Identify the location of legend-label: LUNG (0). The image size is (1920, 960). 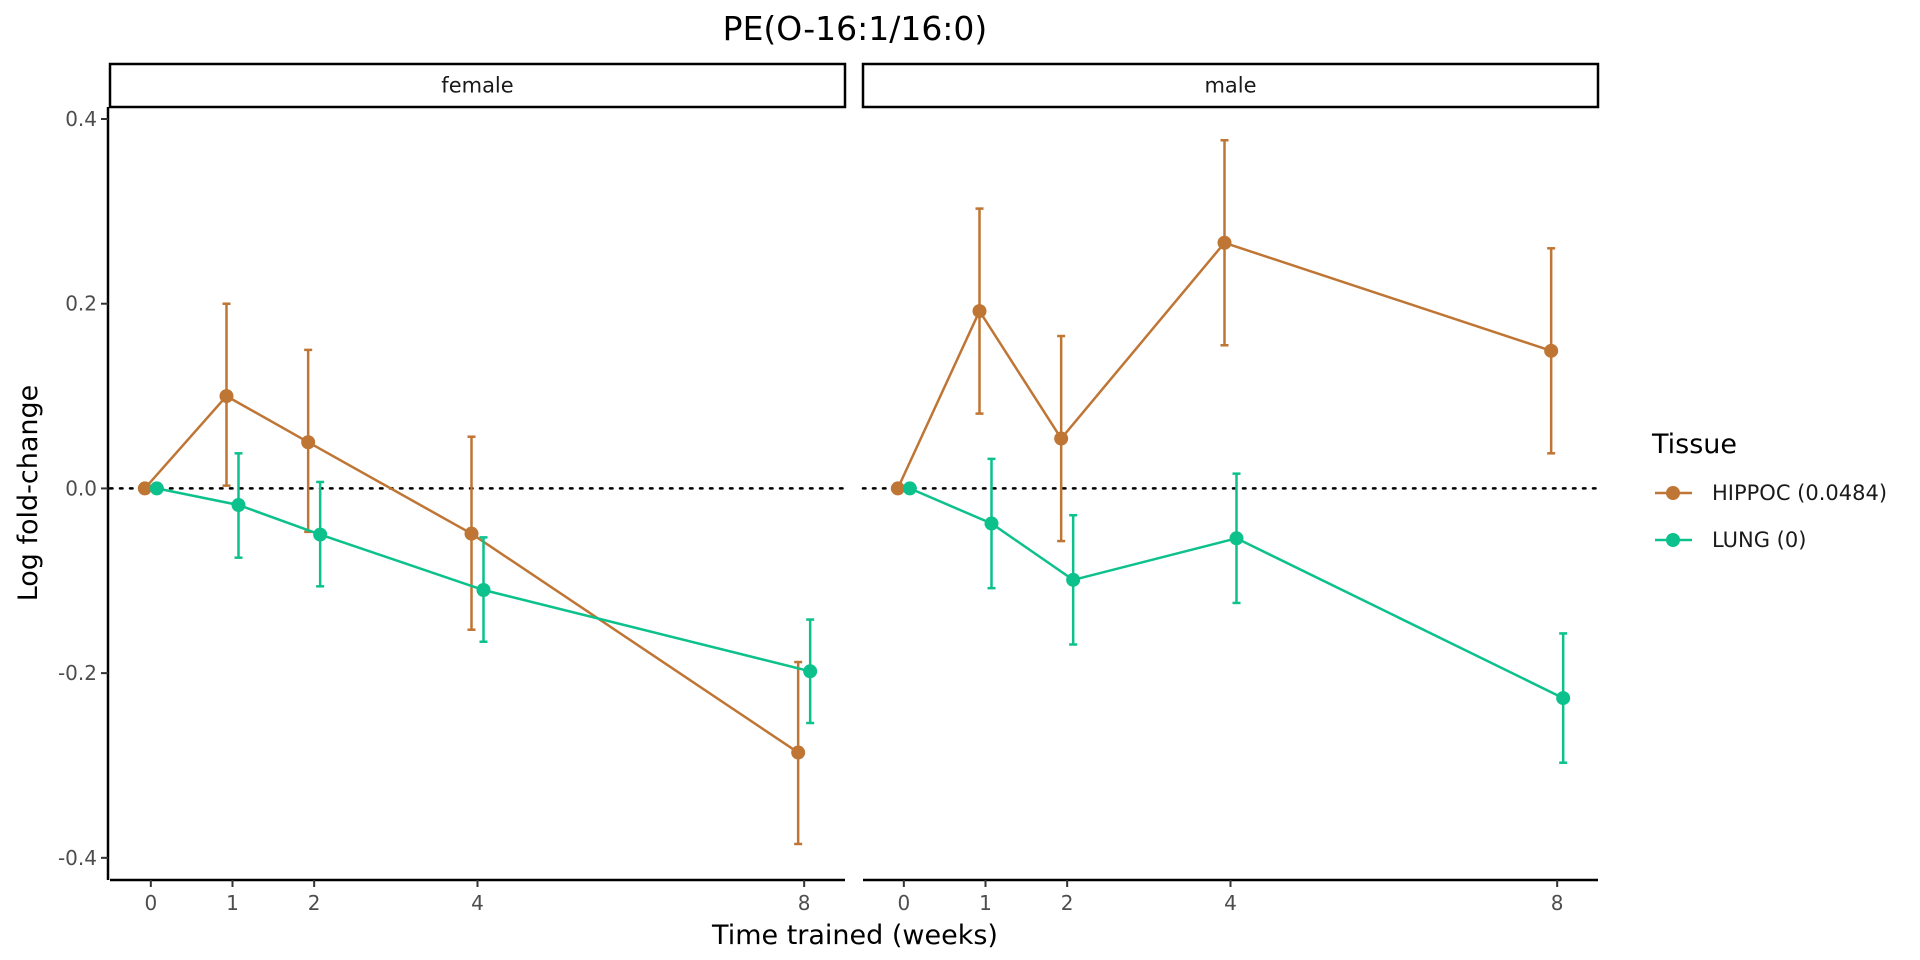
(1759, 540).